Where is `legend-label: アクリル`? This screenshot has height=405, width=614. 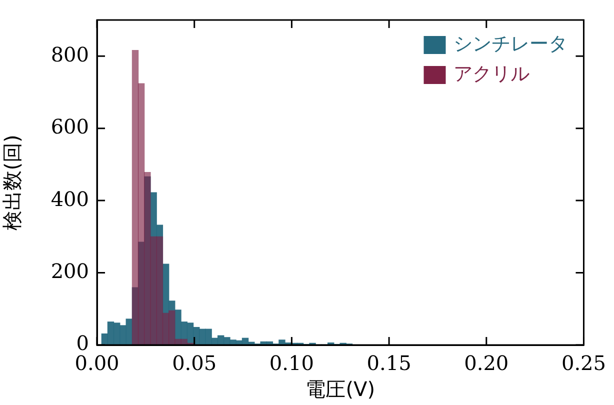
legend-label: アクリル is located at coordinates (492, 73).